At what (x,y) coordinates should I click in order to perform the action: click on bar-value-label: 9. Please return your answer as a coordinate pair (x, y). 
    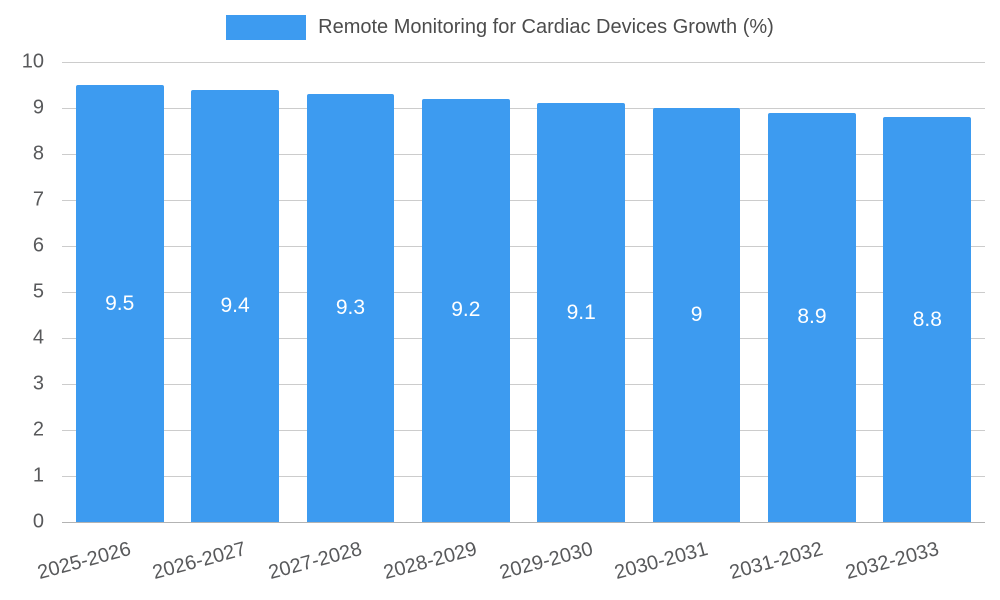
    Looking at the image, I should click on (696, 314).